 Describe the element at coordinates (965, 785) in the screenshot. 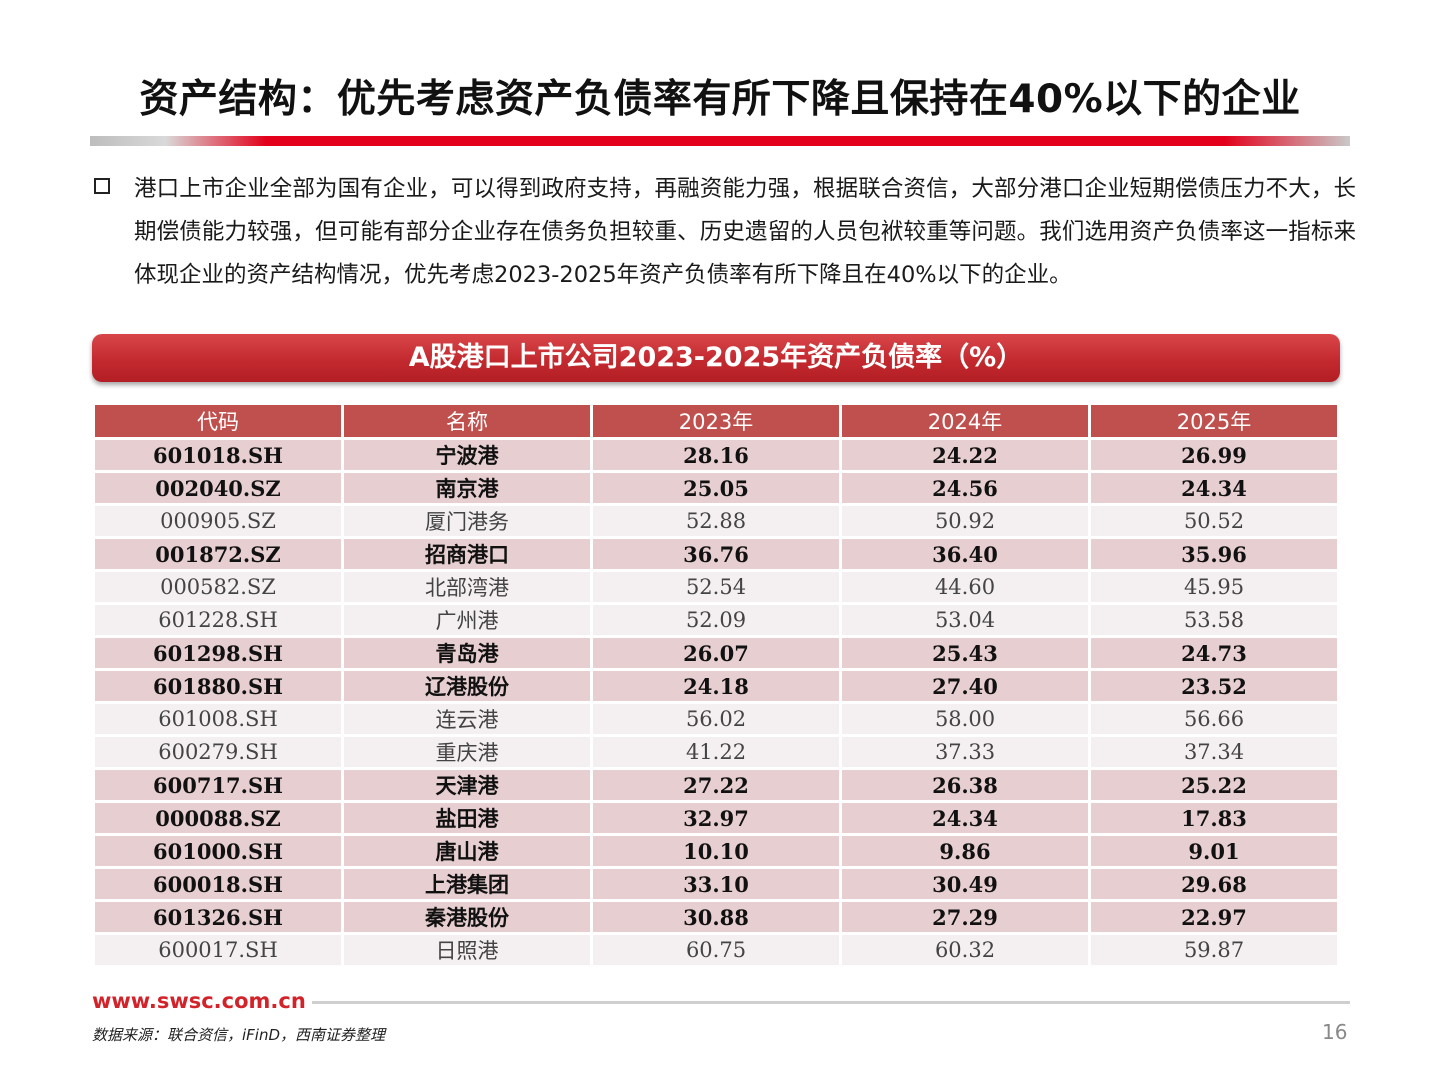

I see `cell-2024: 26.38` at that location.